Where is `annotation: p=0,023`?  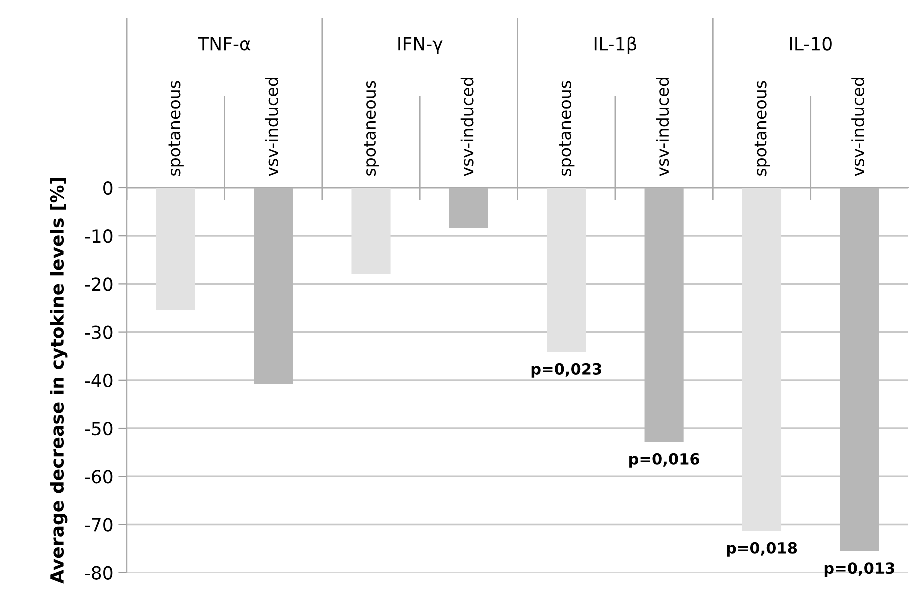
annotation: p=0,023 is located at coordinates (567, 370).